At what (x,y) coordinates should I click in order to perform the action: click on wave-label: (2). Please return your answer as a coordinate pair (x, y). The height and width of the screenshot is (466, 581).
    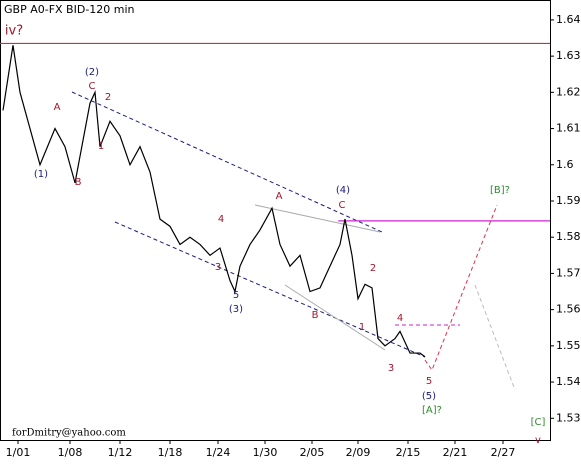
    Looking at the image, I should click on (92, 72).